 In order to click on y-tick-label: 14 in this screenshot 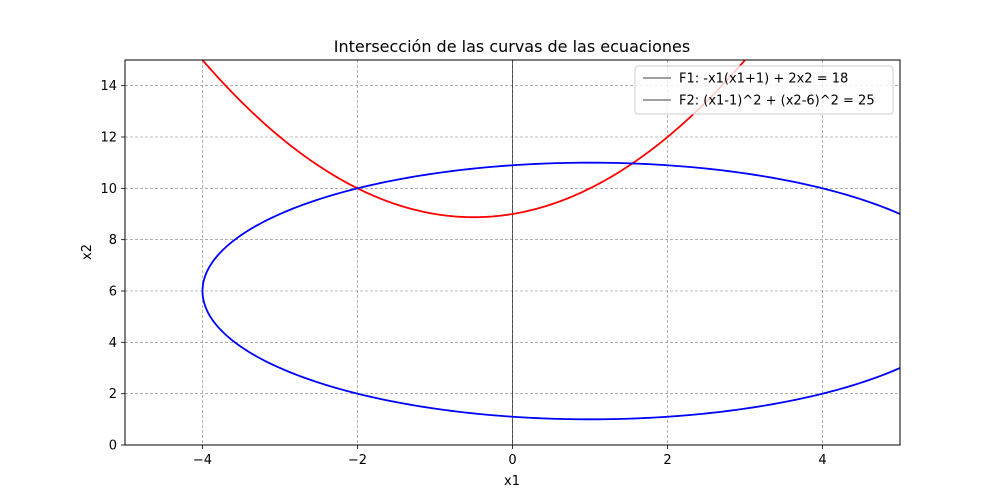, I will do `click(108, 86)`.